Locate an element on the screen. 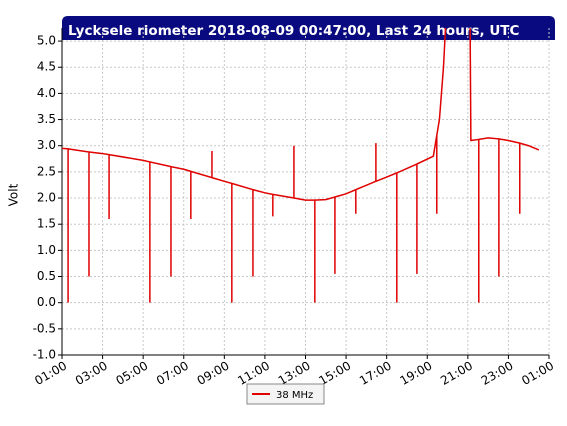  y-tick-label: 0.5 is located at coordinates (46, 276).